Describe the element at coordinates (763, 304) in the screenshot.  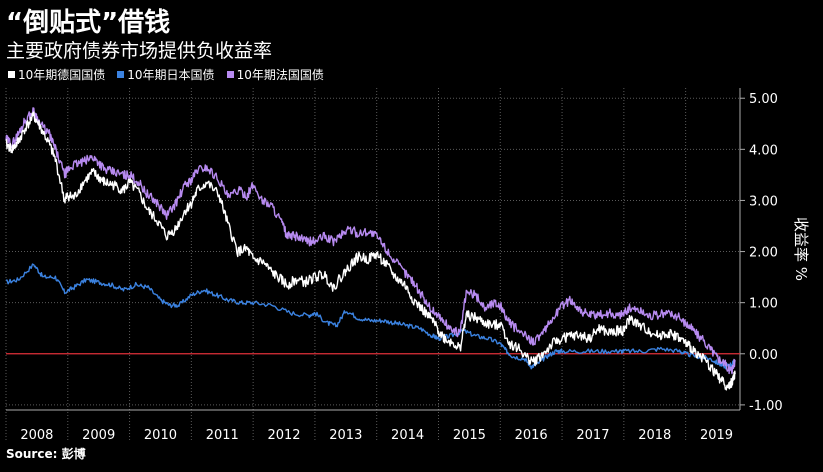
I see `y-tick-label: 1.00` at that location.